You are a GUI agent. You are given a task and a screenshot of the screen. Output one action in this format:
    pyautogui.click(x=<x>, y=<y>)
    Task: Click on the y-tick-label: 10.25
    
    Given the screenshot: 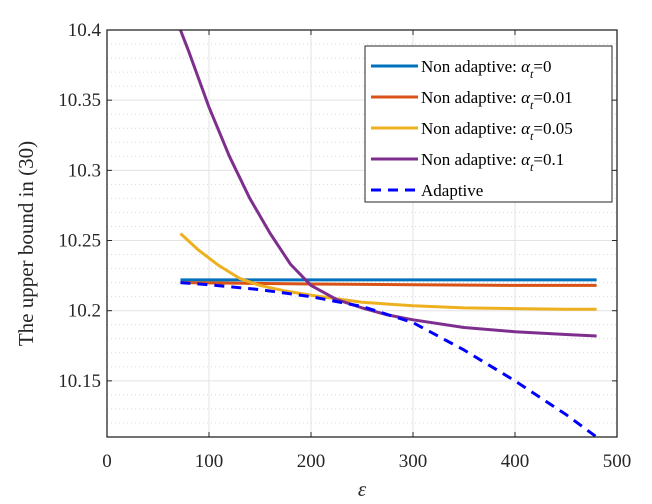 What is the action you would take?
    pyautogui.click(x=79, y=241)
    